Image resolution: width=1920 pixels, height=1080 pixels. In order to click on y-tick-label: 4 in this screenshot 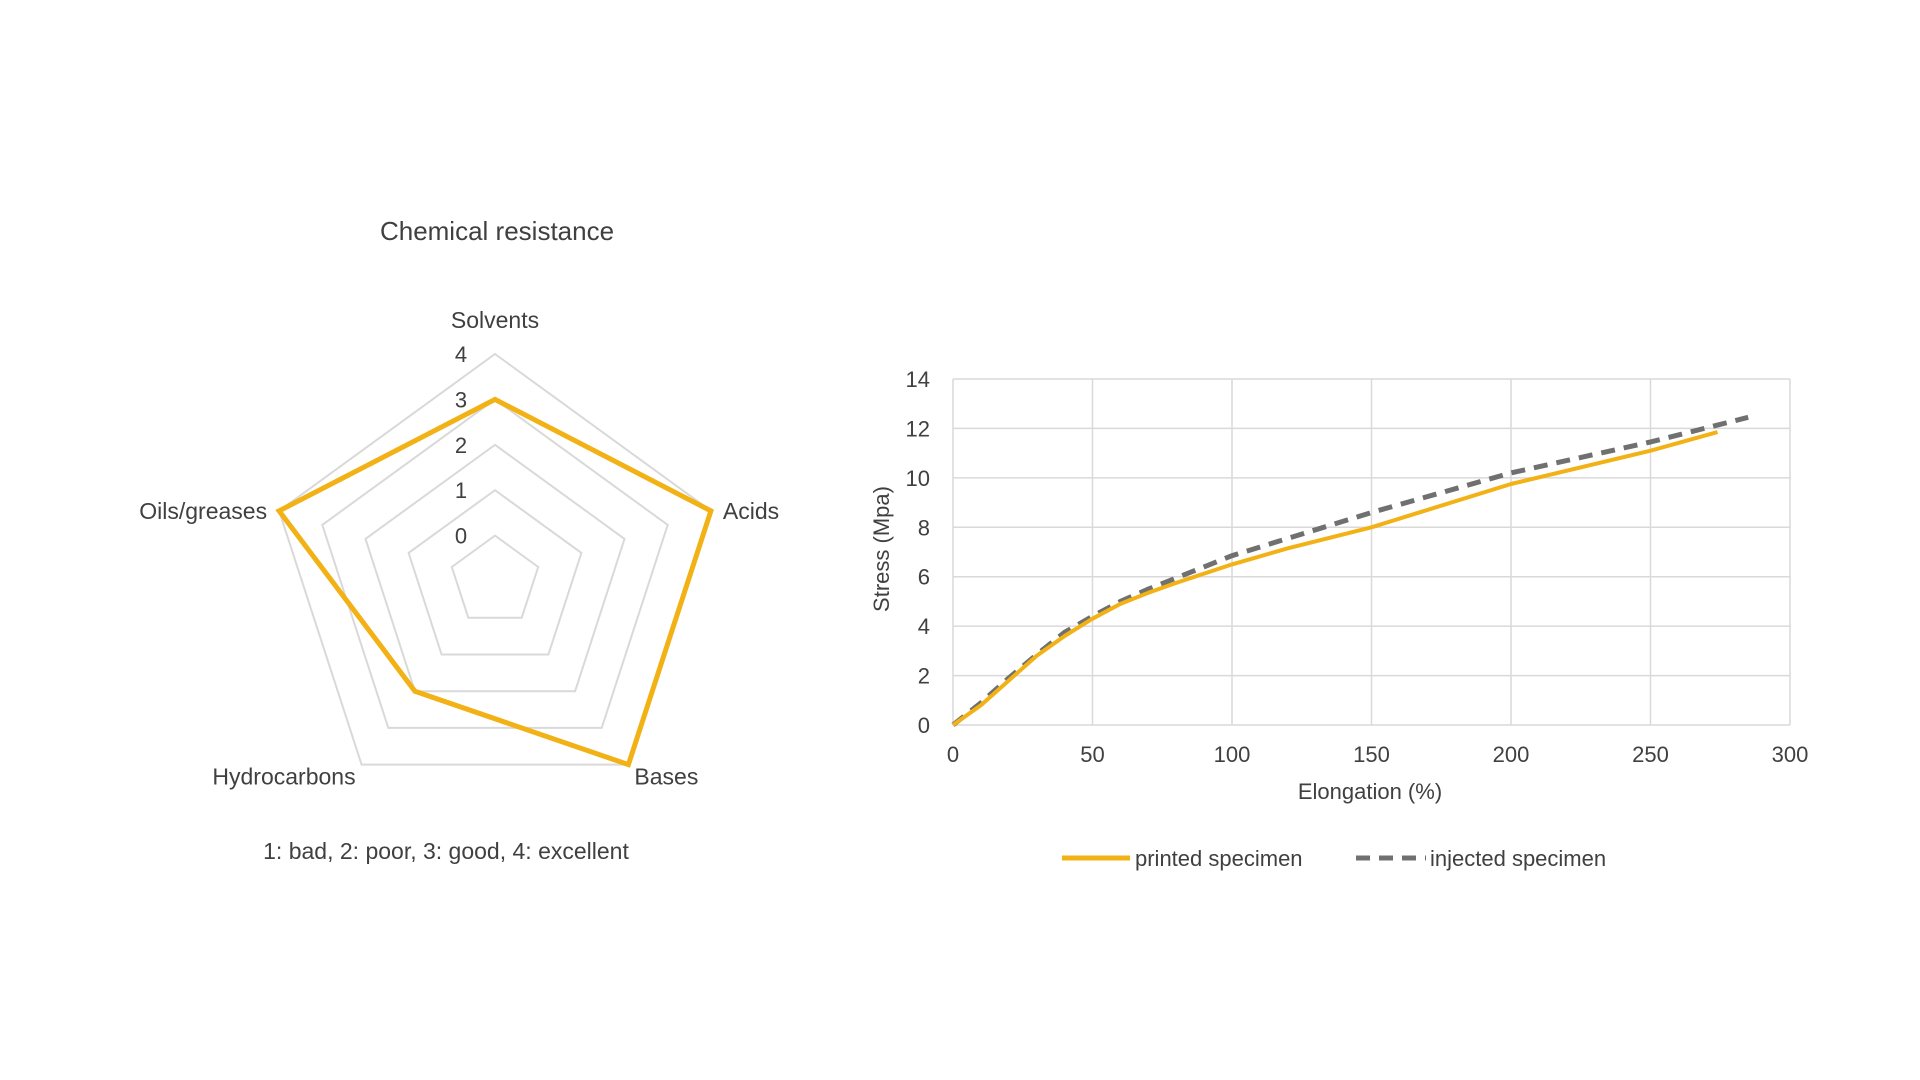, I will do `click(924, 626)`.